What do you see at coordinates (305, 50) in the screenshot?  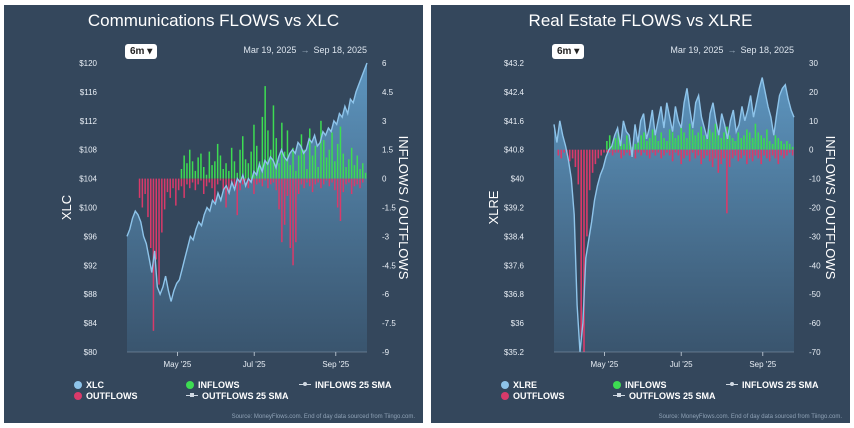 I see `date-range: Mar 19, 2025 → Sep 18, 2025` at bounding box center [305, 50].